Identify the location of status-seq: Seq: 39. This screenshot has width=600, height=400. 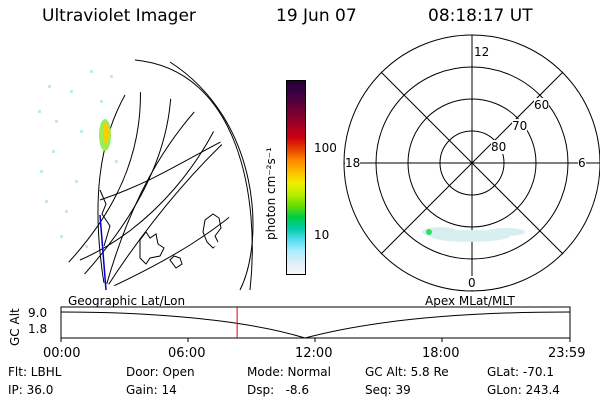
(388, 390).